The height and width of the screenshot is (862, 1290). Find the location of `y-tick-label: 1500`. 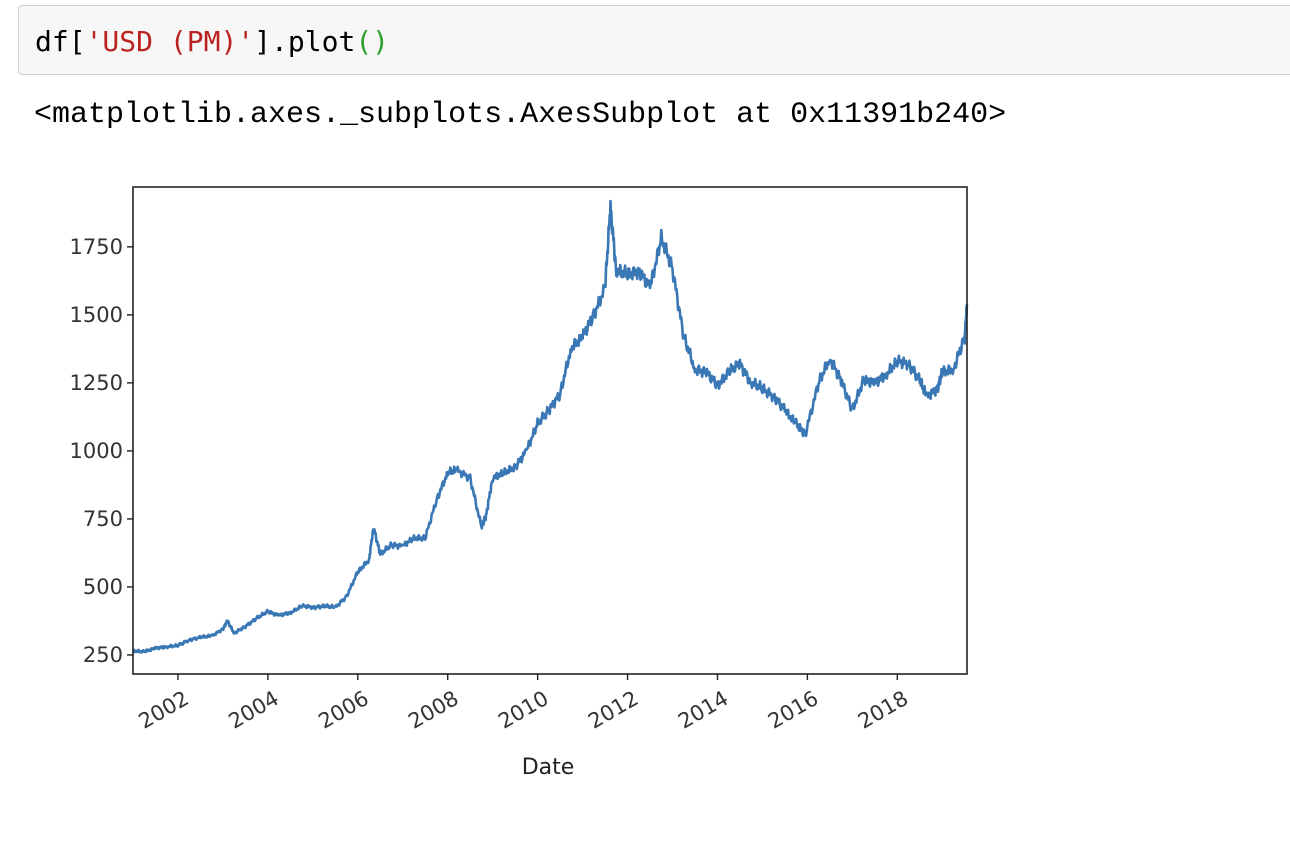

y-tick-label: 1500 is located at coordinates (96, 315).